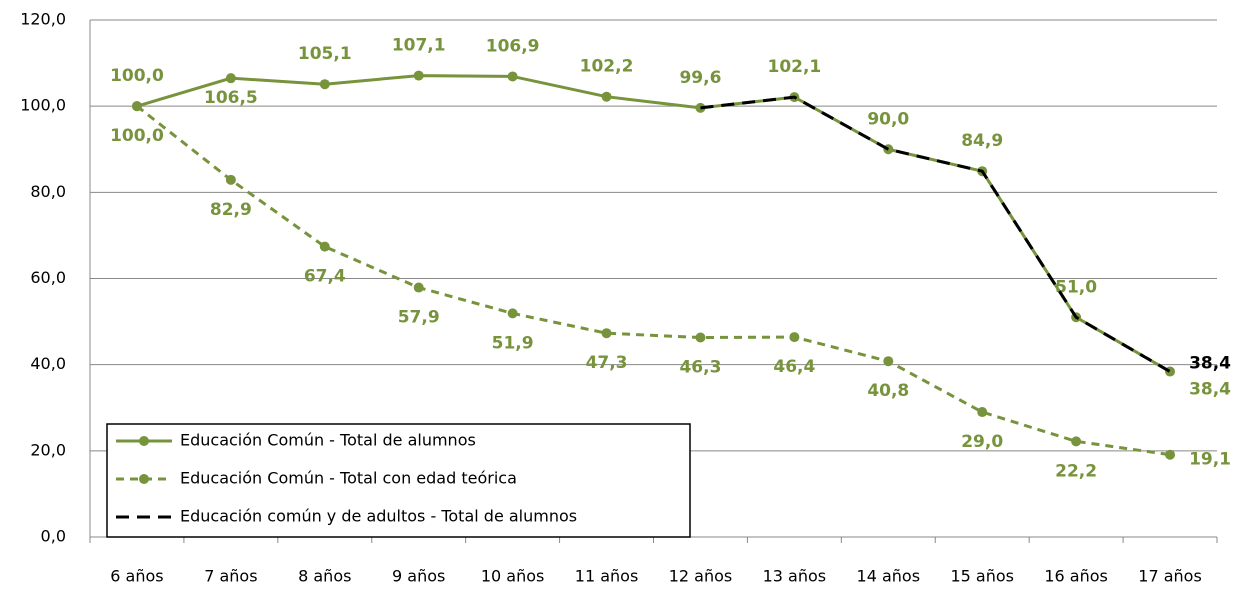 The image size is (1247, 594). I want to click on data-label: 84,9, so click(982, 141).